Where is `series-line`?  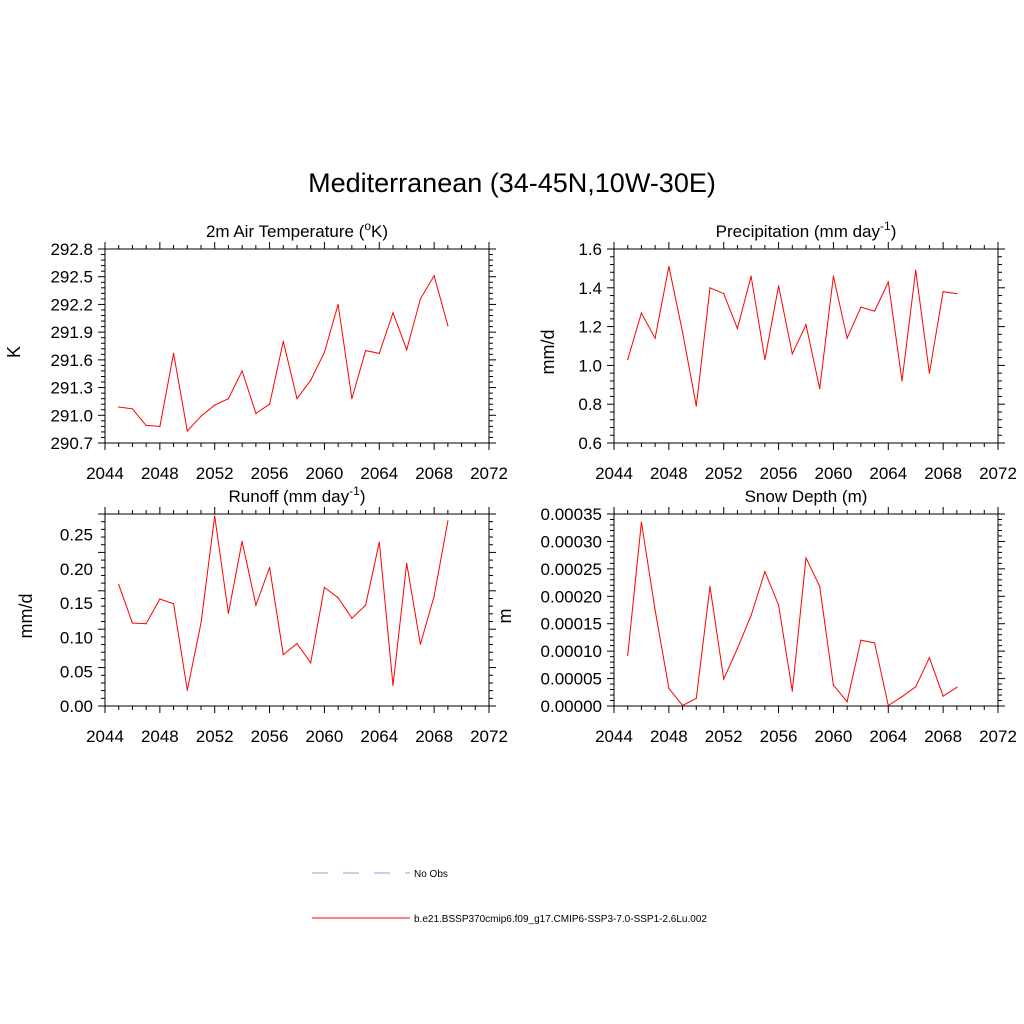
series-line is located at coordinates (792, 614).